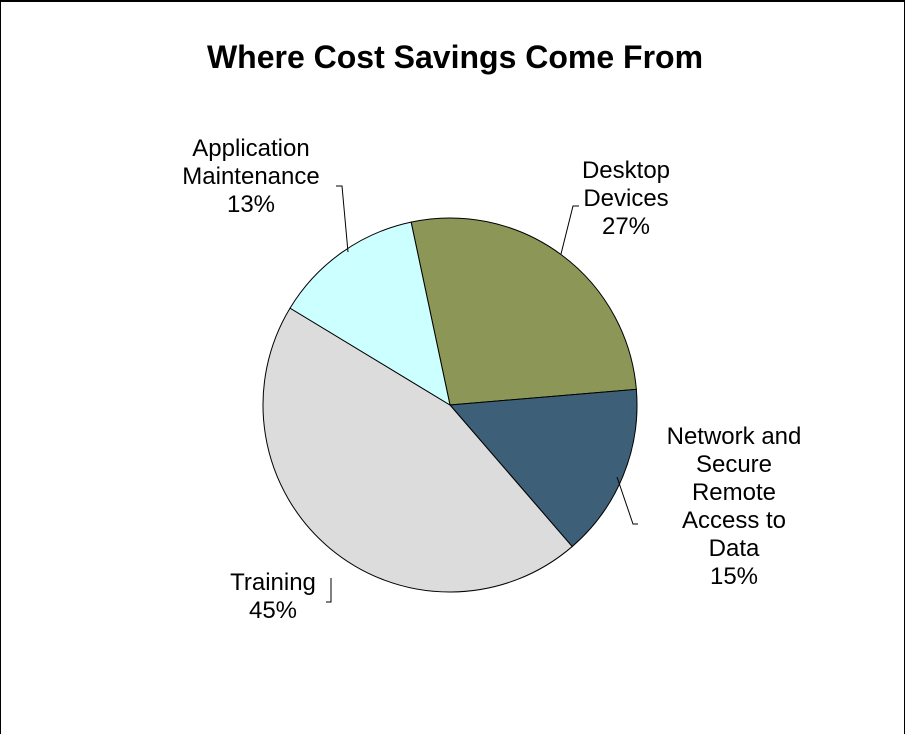 The height and width of the screenshot is (736, 905). I want to click on slice-percent: 45%, so click(273, 610).